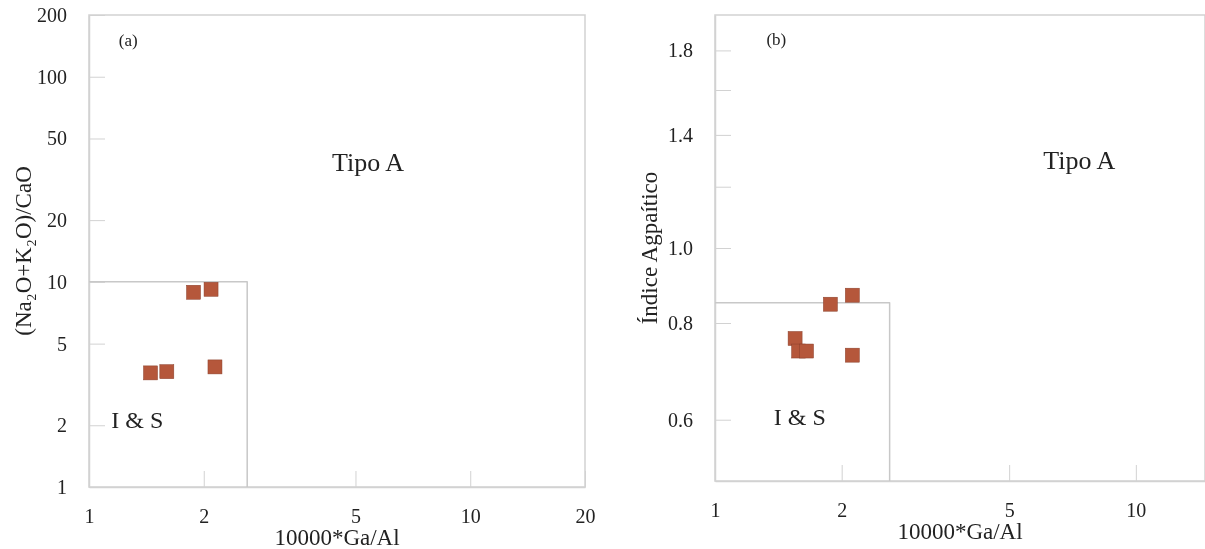  What do you see at coordinates (23, 251) in the screenshot?
I see `y-axis-title: (Na₂O+K₂O)/CaO` at bounding box center [23, 251].